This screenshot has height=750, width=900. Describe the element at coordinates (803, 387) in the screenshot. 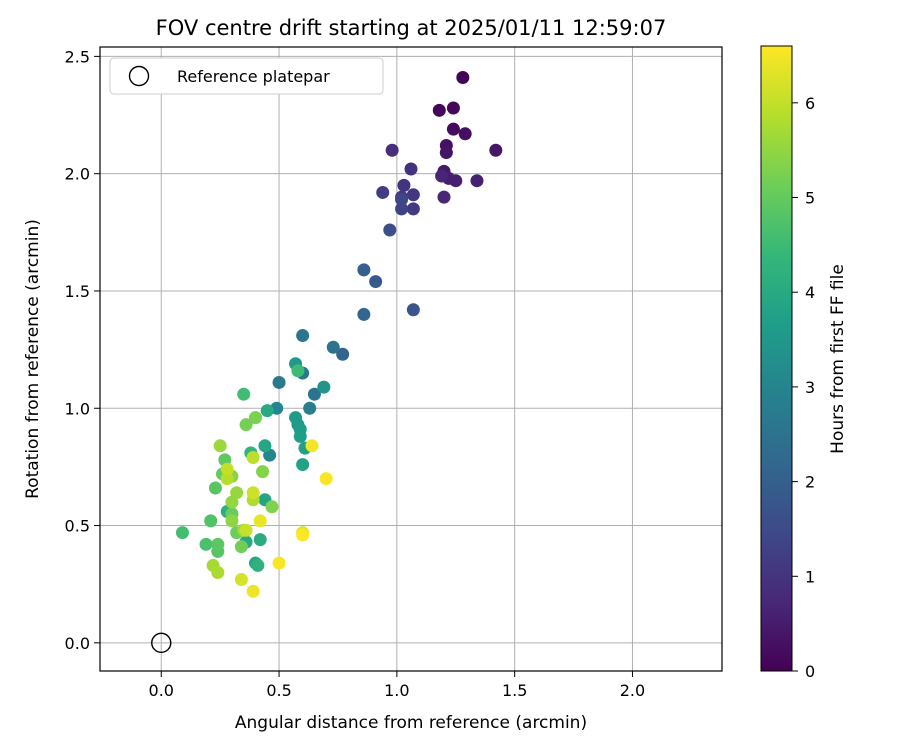

I see `colorbar-ticks: 0 1 2 3 4 5 6` at that location.